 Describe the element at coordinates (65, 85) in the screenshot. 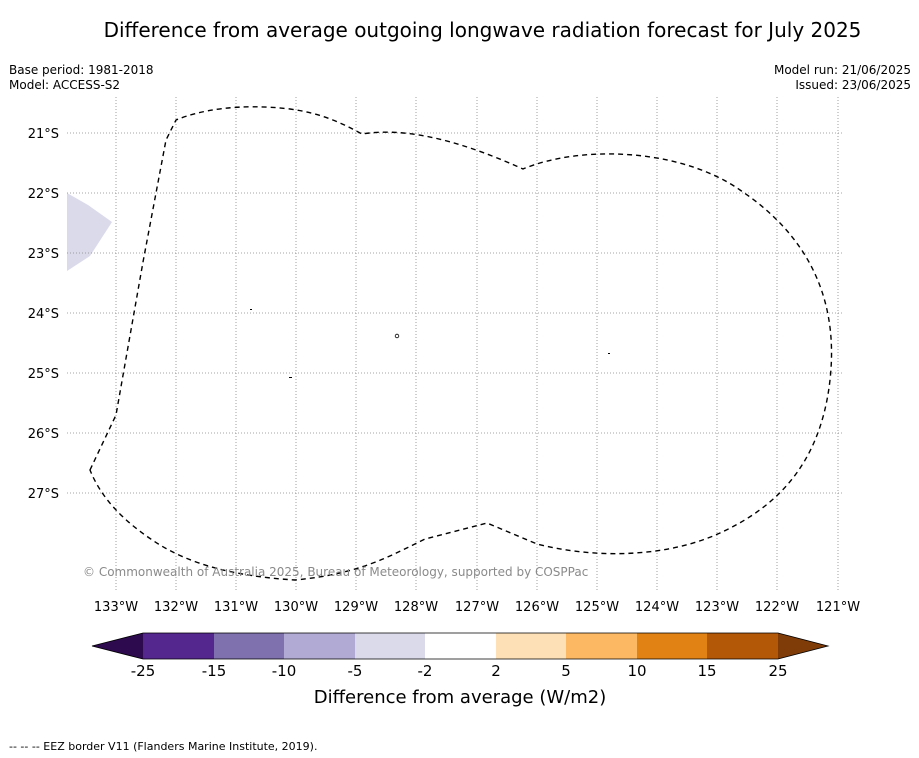

I see `model-text: Model: ACCESS-S2` at that location.